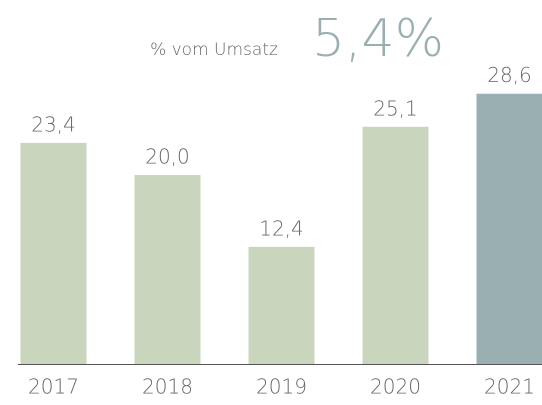  Describe the element at coordinates (378, 39) in the screenshot. I see `highlight: 5,4%` at that location.